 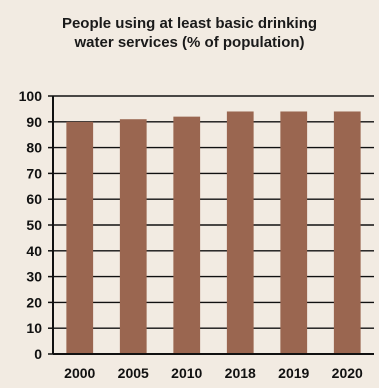 What do you see at coordinates (347, 373) in the screenshot?
I see `x-tick-label: 2020` at bounding box center [347, 373].